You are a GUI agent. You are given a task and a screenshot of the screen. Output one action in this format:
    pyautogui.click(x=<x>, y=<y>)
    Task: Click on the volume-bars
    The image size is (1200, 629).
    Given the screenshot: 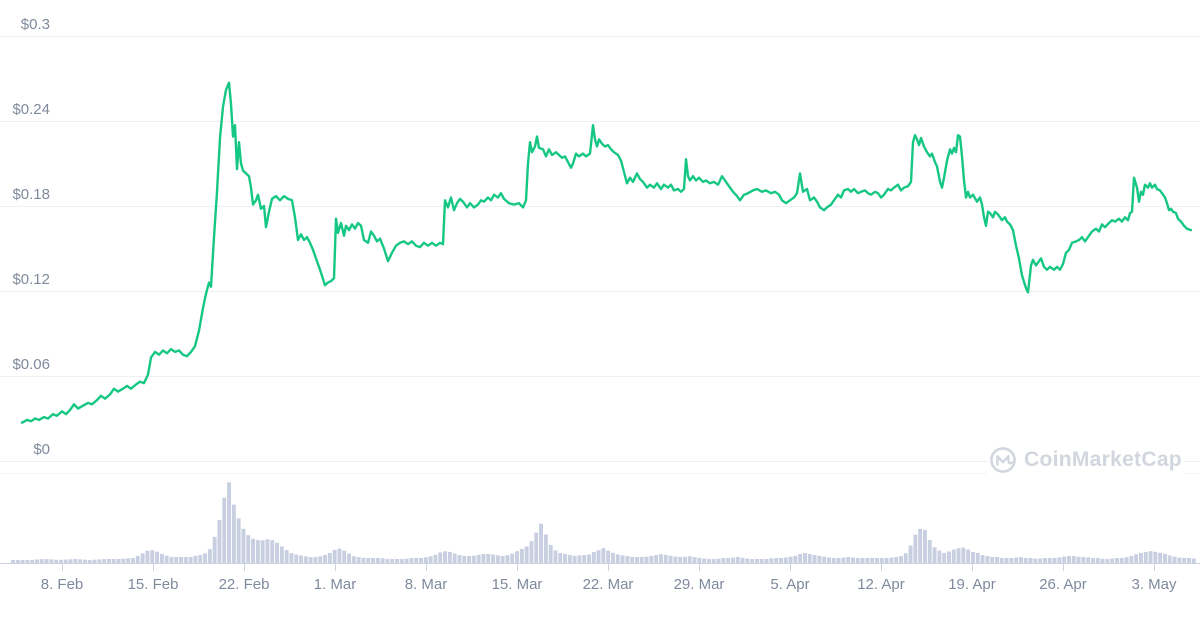 What is the action you would take?
    pyautogui.click(x=603, y=522)
    